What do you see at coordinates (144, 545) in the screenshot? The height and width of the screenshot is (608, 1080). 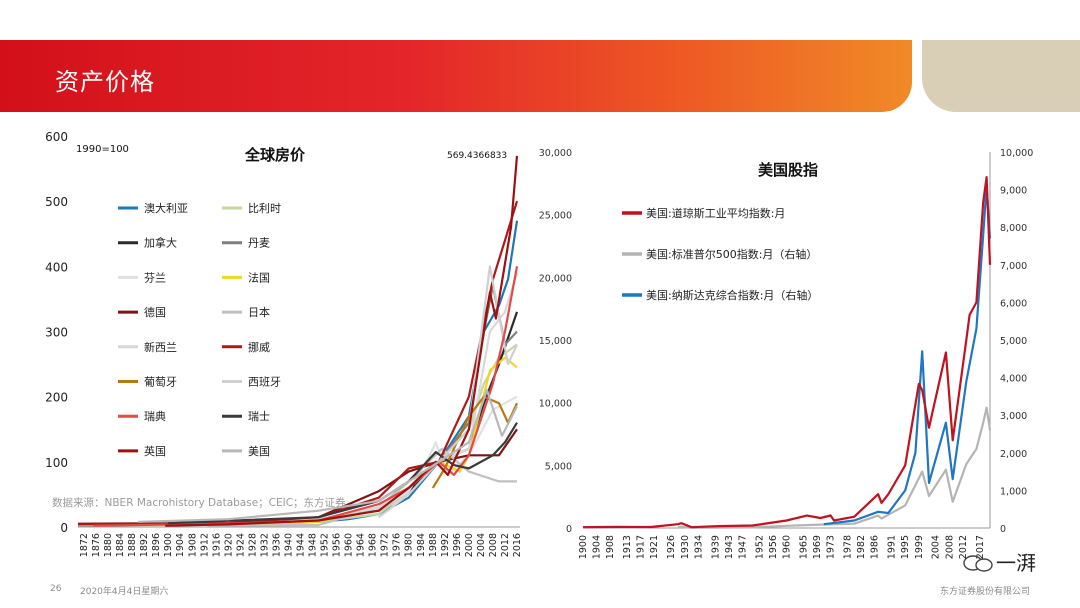 I see `left-x-tick-label: 1892` at bounding box center [144, 545].